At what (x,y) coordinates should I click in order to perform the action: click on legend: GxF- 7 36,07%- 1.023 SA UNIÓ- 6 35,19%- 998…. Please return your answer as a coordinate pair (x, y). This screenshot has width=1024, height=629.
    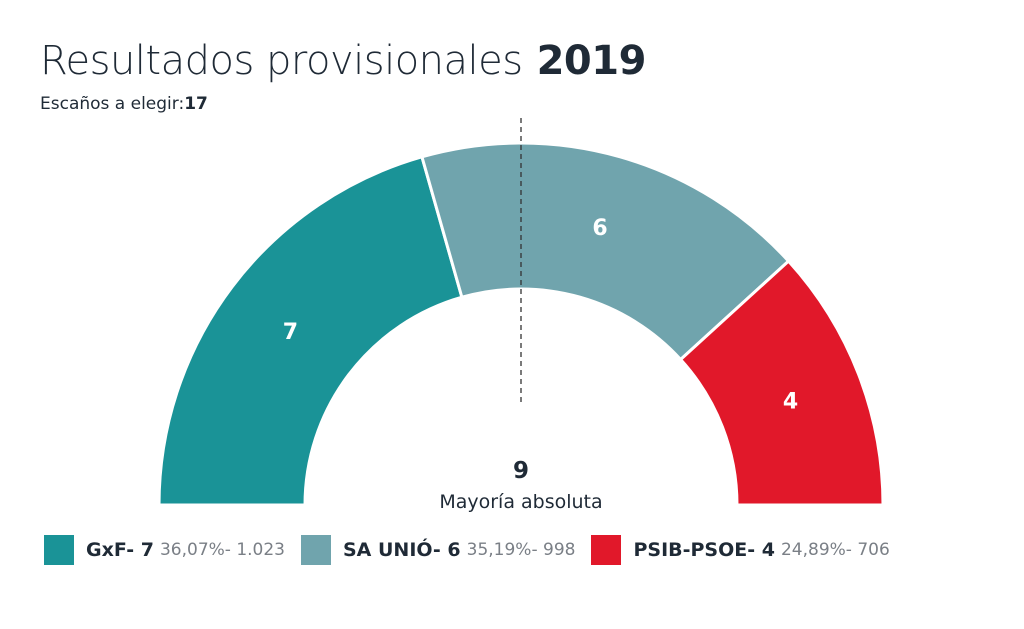
    Looking at the image, I should click on (475, 550).